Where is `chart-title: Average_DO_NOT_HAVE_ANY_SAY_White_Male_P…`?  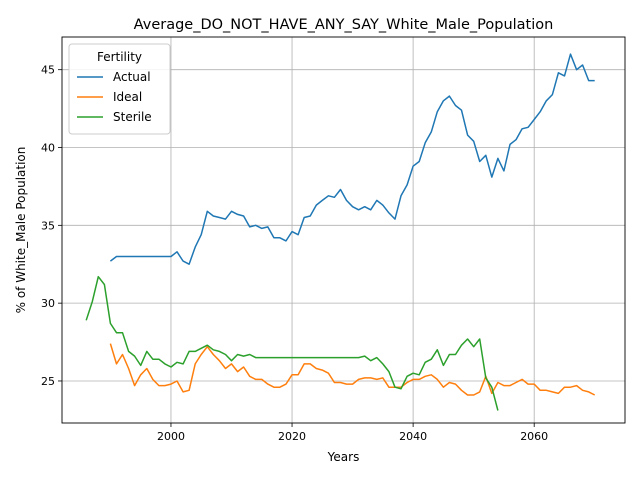
chart-title: Average_DO_NOT_HAVE_ANY_SAY_White_Male_P… is located at coordinates (344, 25).